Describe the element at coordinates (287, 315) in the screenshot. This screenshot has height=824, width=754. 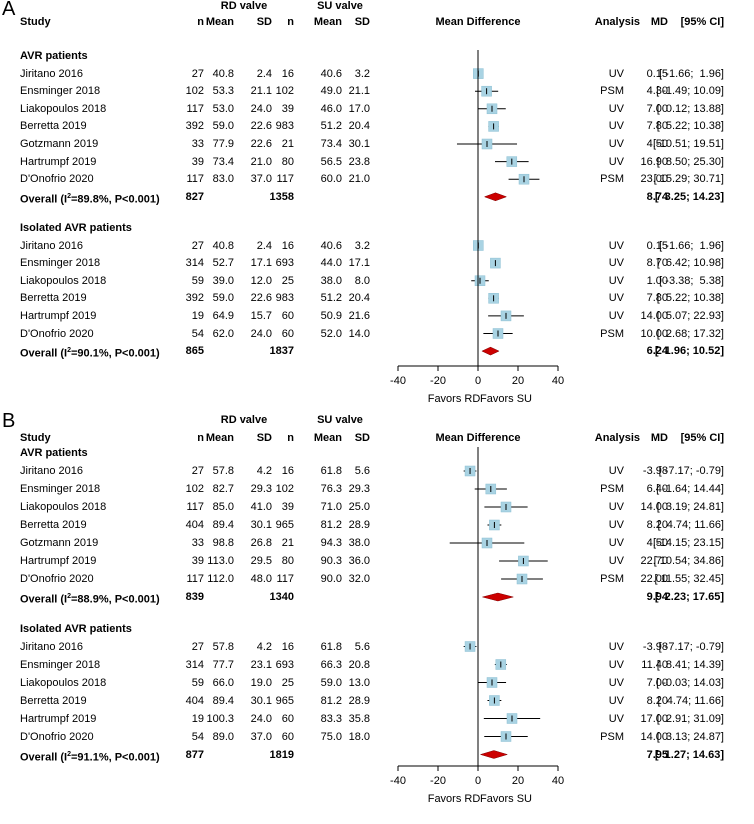
I see `su-n: 60` at that location.